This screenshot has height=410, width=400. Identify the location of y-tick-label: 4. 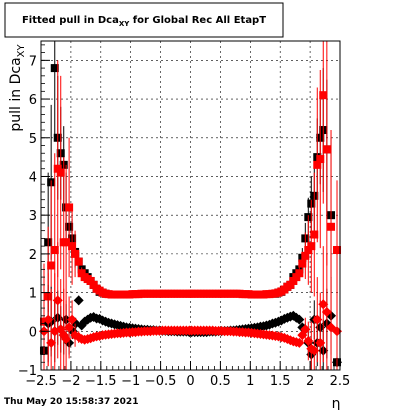
(33, 177).